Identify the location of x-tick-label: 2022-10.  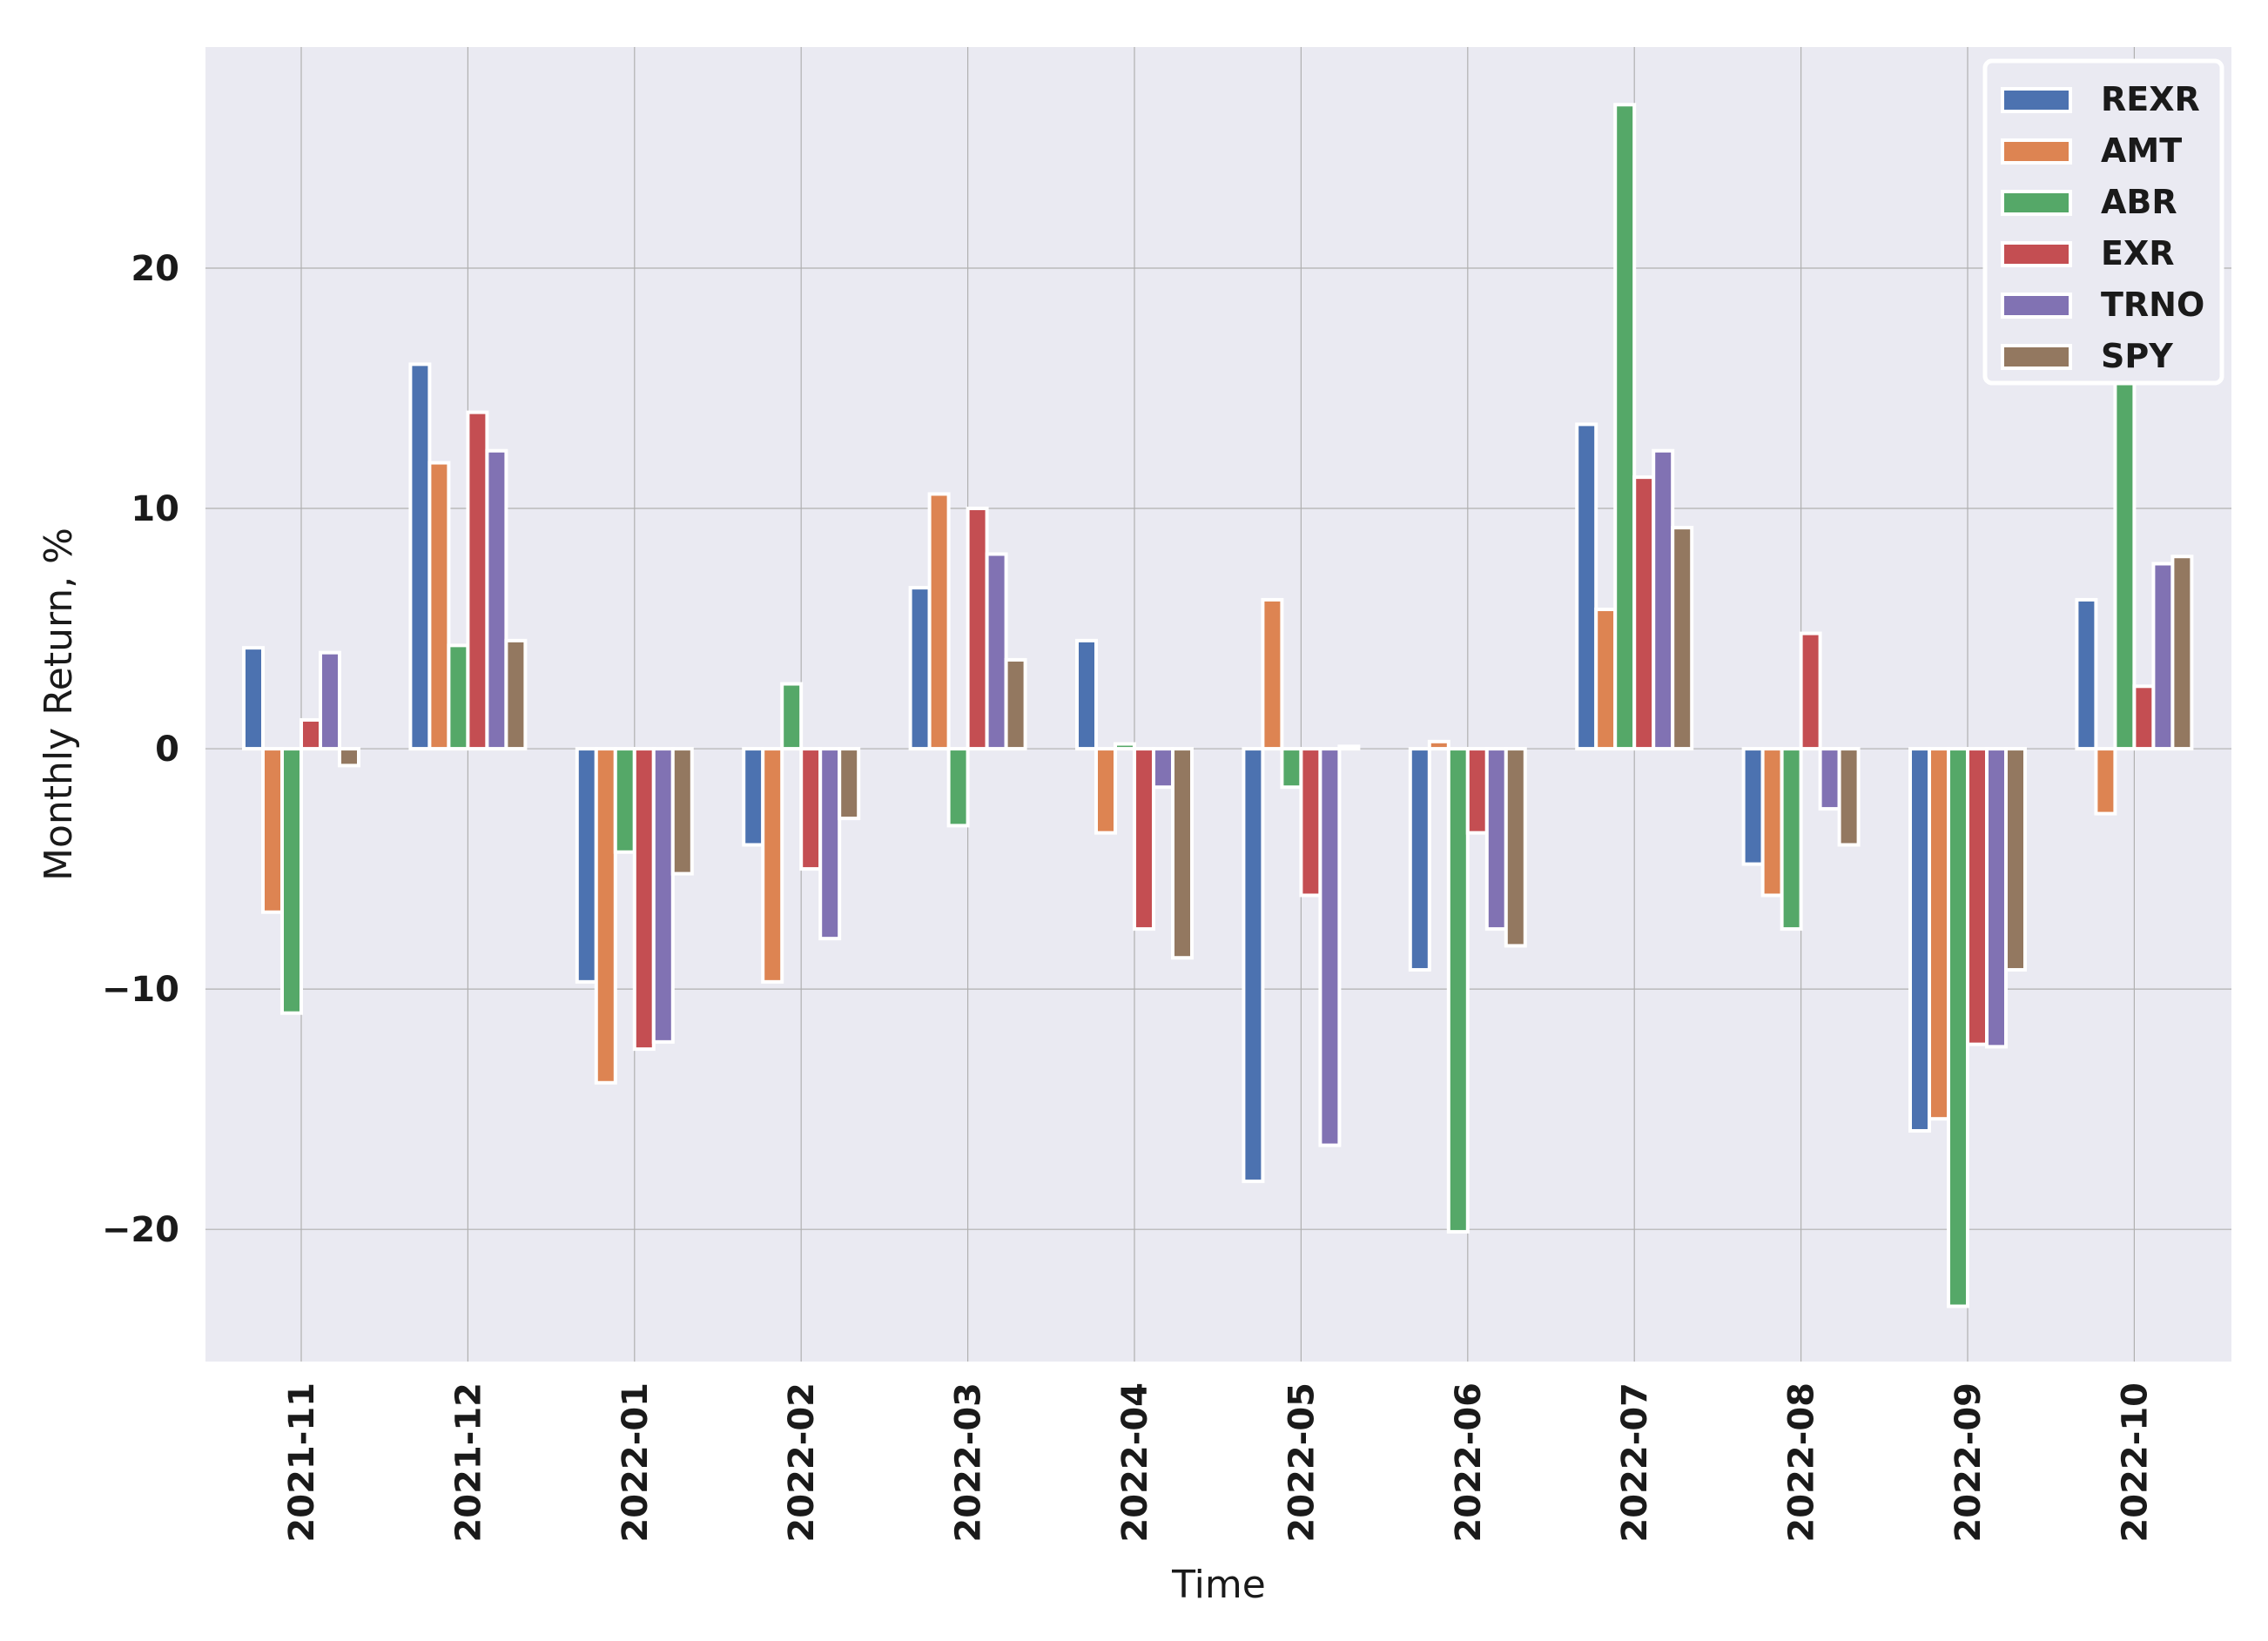
(2135, 1462).